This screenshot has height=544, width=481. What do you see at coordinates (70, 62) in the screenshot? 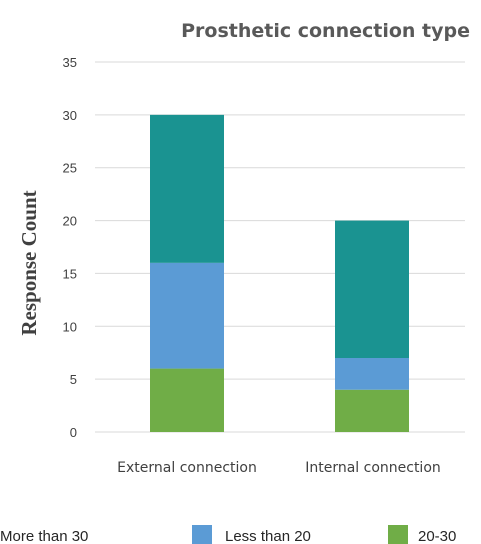
I see `y-tick-label: 35` at bounding box center [70, 62].